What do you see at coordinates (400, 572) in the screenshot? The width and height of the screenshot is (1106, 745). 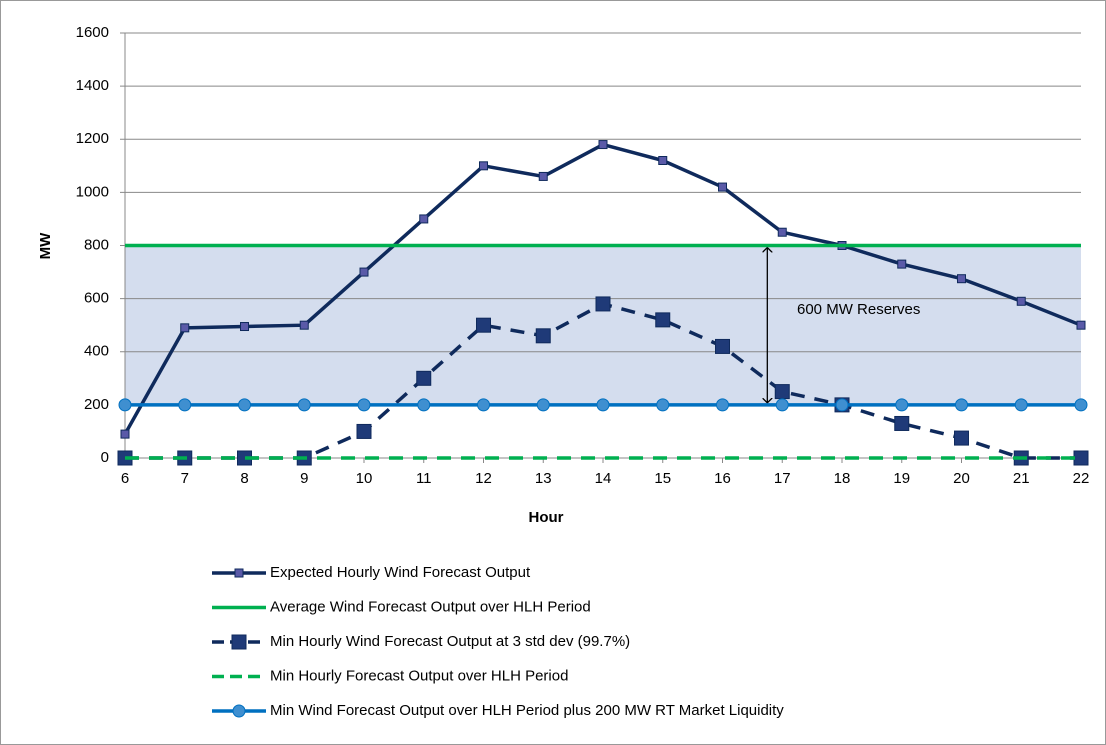 I see `legend-label: Expected Hourly Wind Forecast Output` at bounding box center [400, 572].